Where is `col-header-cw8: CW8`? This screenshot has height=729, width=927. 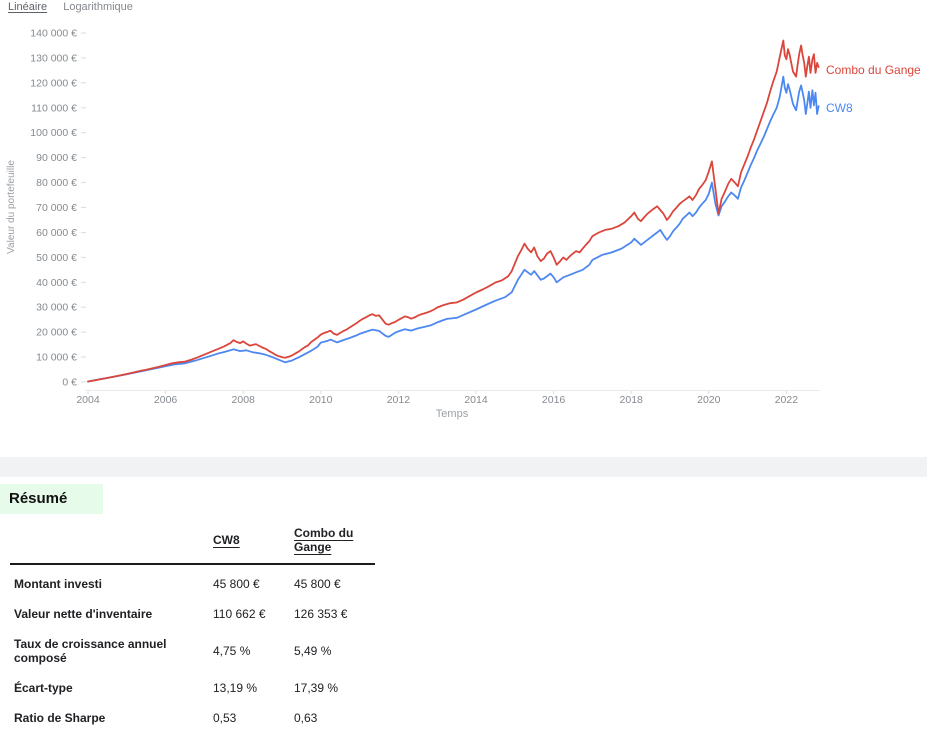
col-header-cw8: CW8 is located at coordinates (226, 540).